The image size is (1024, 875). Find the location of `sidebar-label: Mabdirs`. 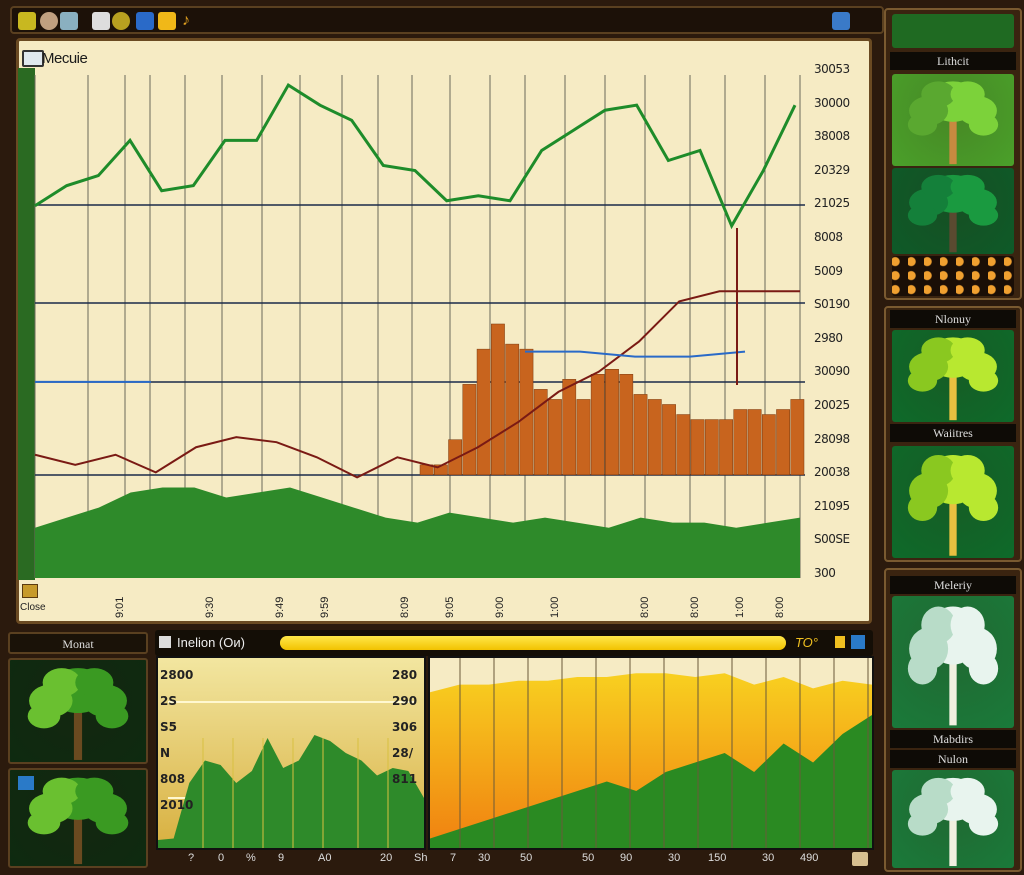

sidebar-label: Mabdirs is located at coordinates (953, 739).